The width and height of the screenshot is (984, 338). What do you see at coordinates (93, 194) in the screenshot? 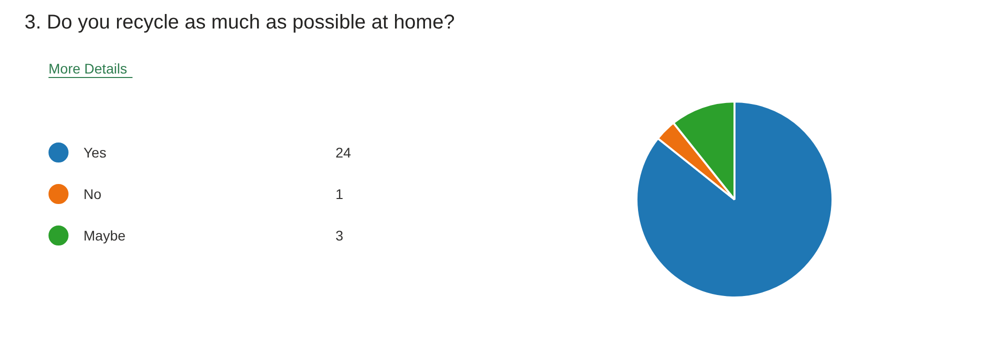
I see `legend-label: No` at bounding box center [93, 194].